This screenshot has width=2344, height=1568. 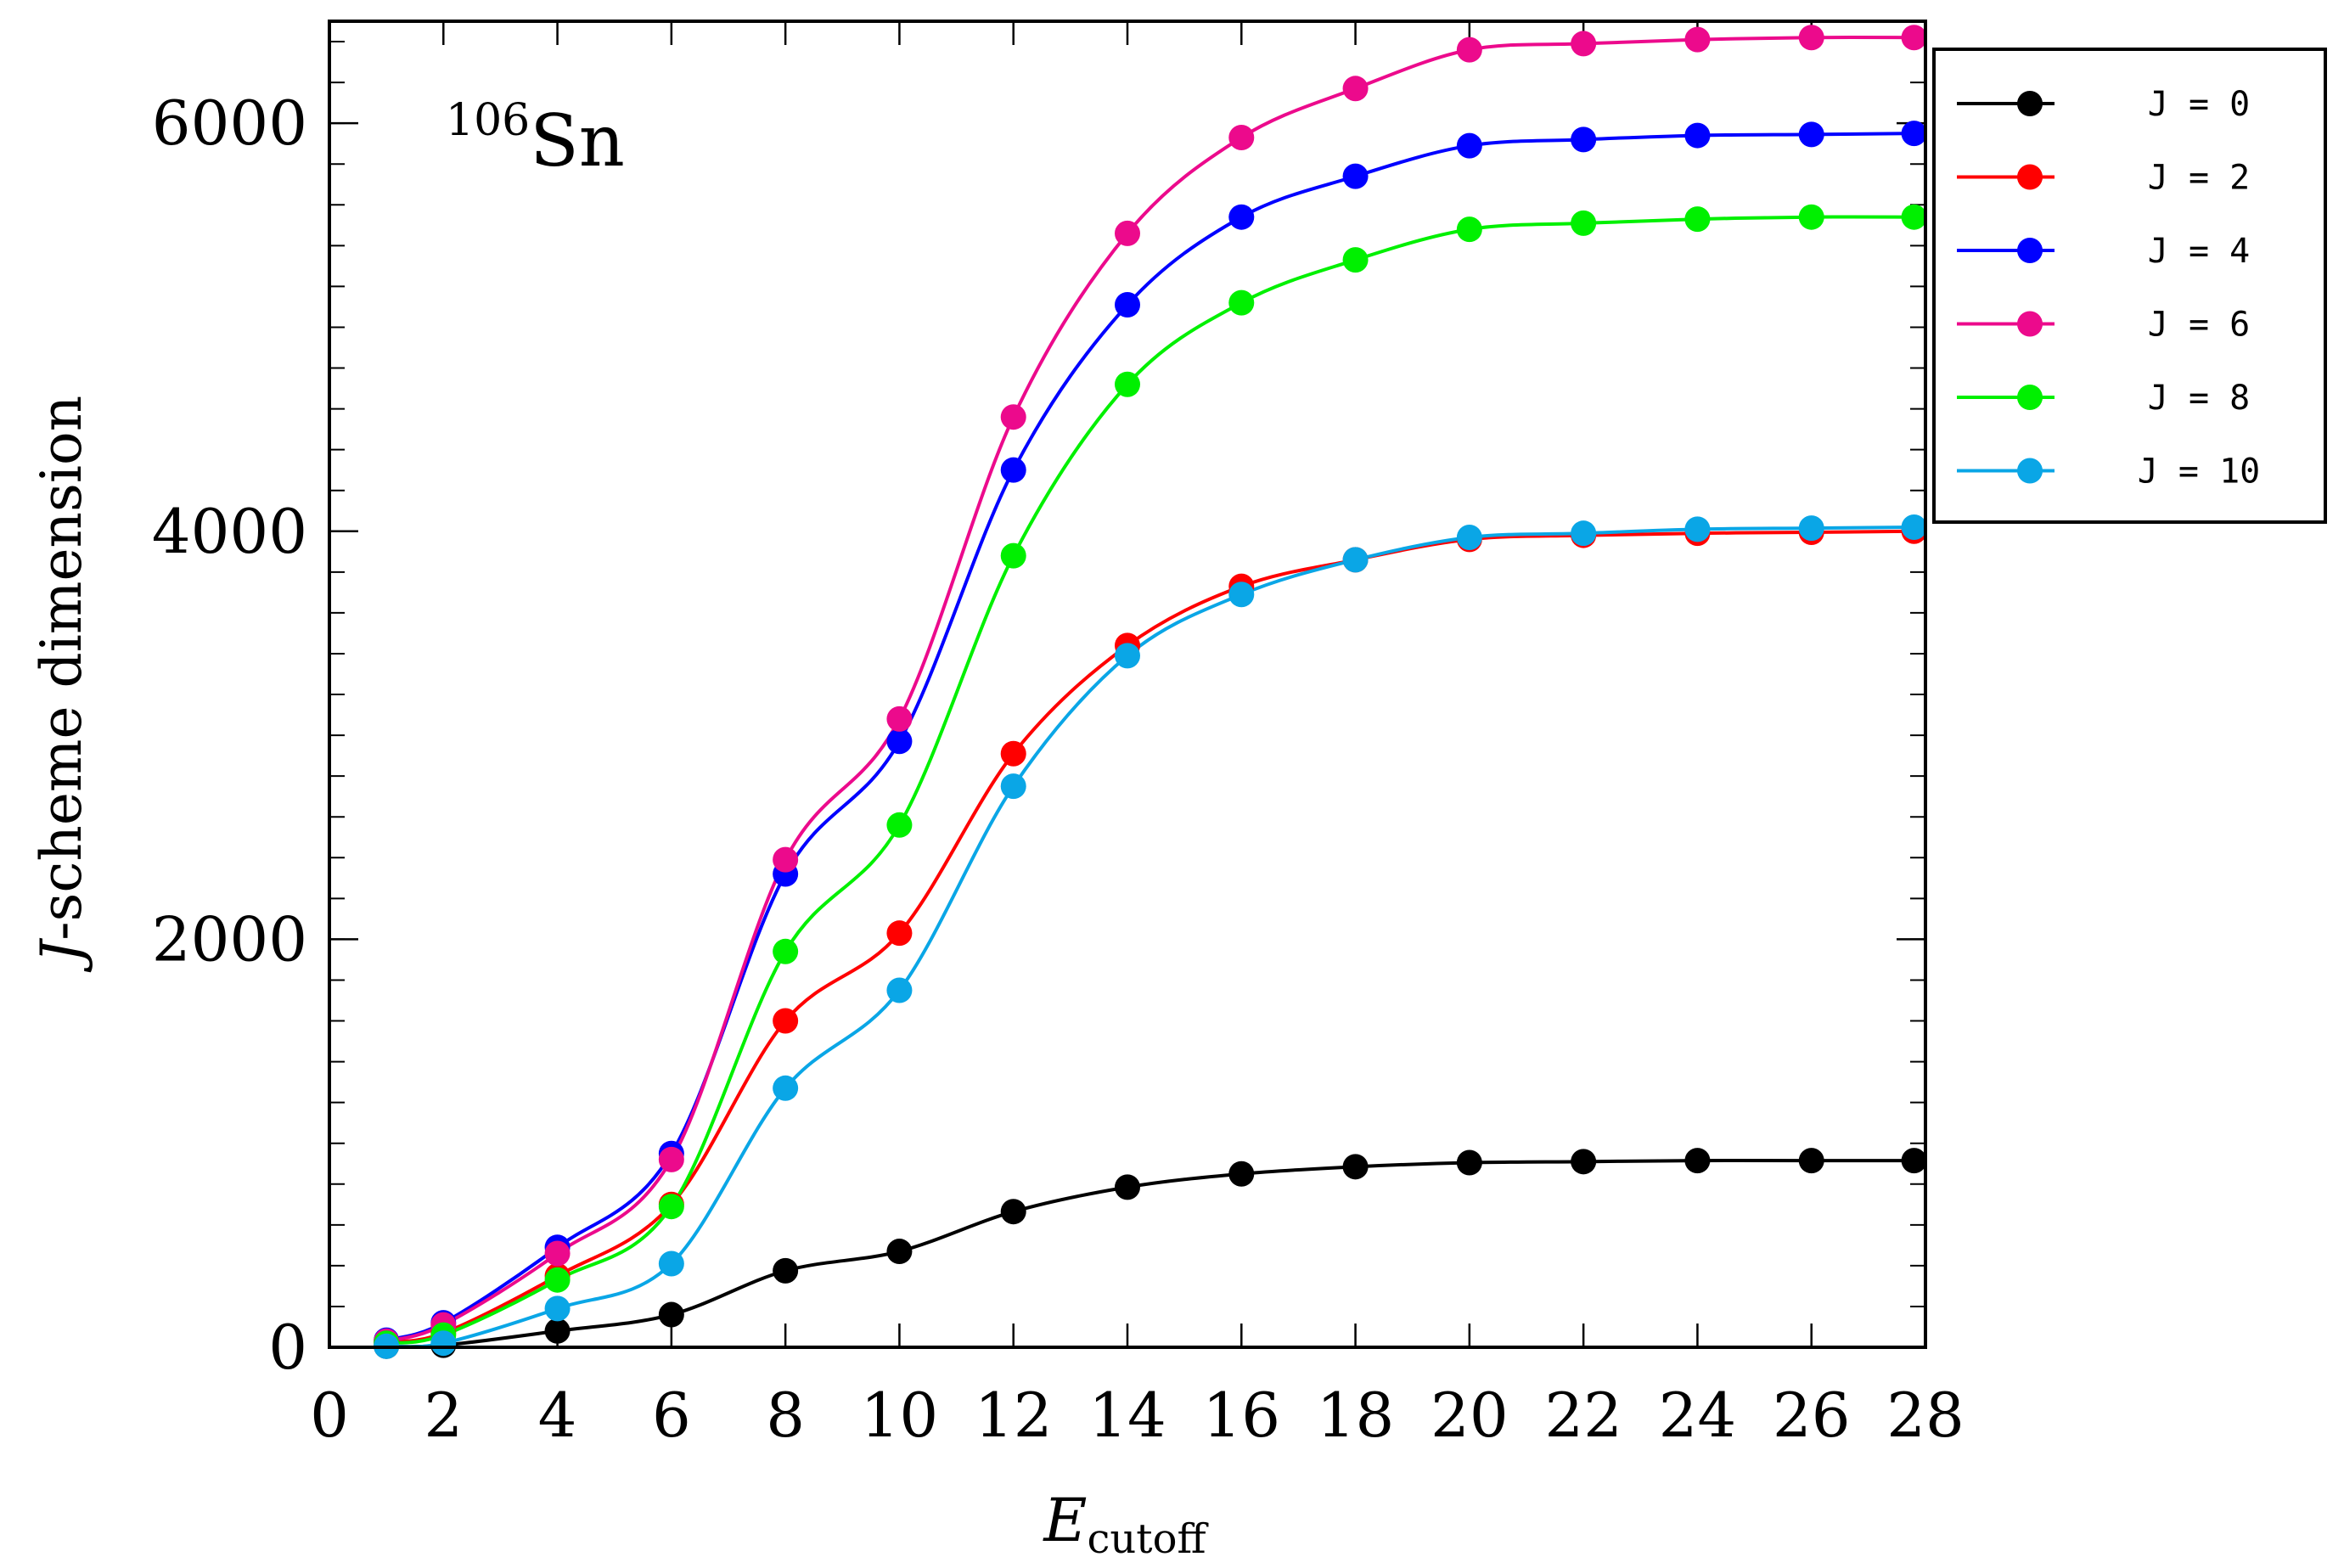 I want to click on y-tick-label: 0, so click(x=287, y=1347).